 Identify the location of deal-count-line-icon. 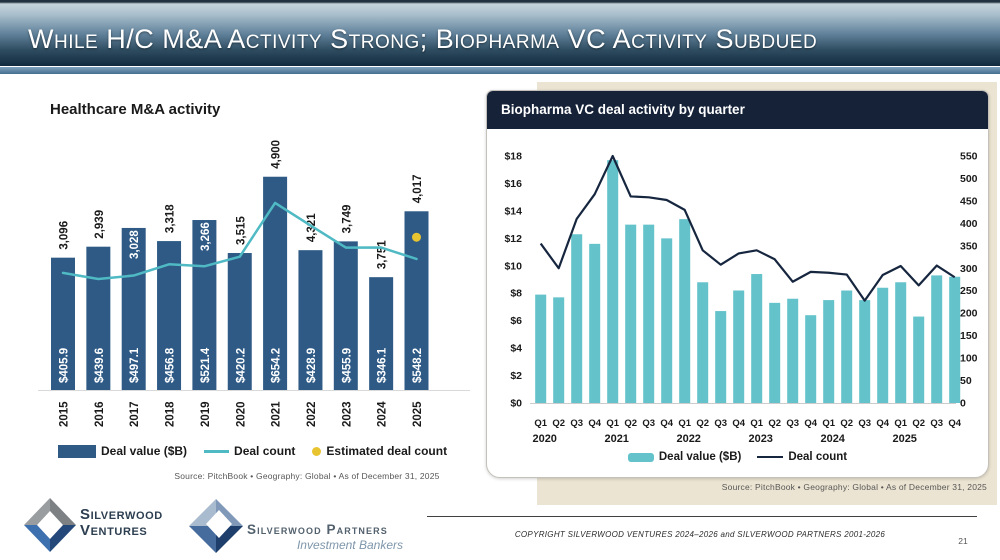
(217, 451).